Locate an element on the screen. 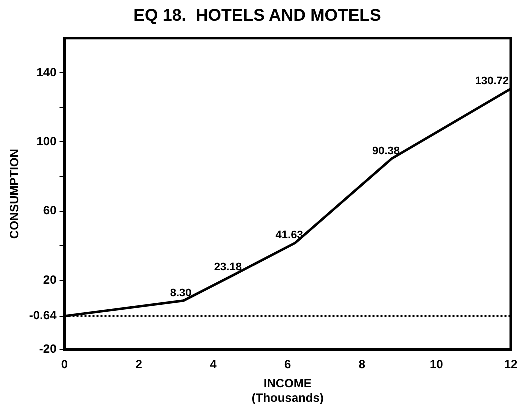 This screenshot has height=408, width=521. x-tick-label: 0 is located at coordinates (64, 364).